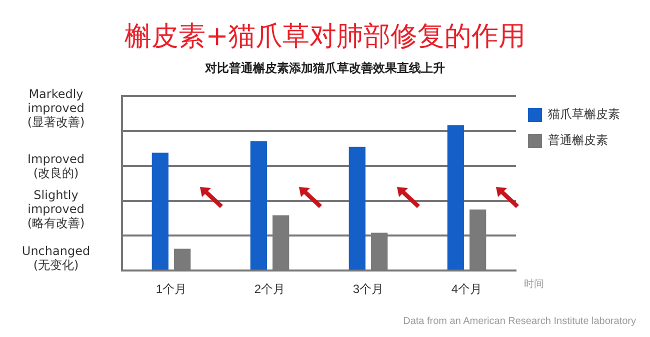 Image resolution: width=650 pixels, height=337 pixels. I want to click on x-axis-title: 时间, so click(534, 284).